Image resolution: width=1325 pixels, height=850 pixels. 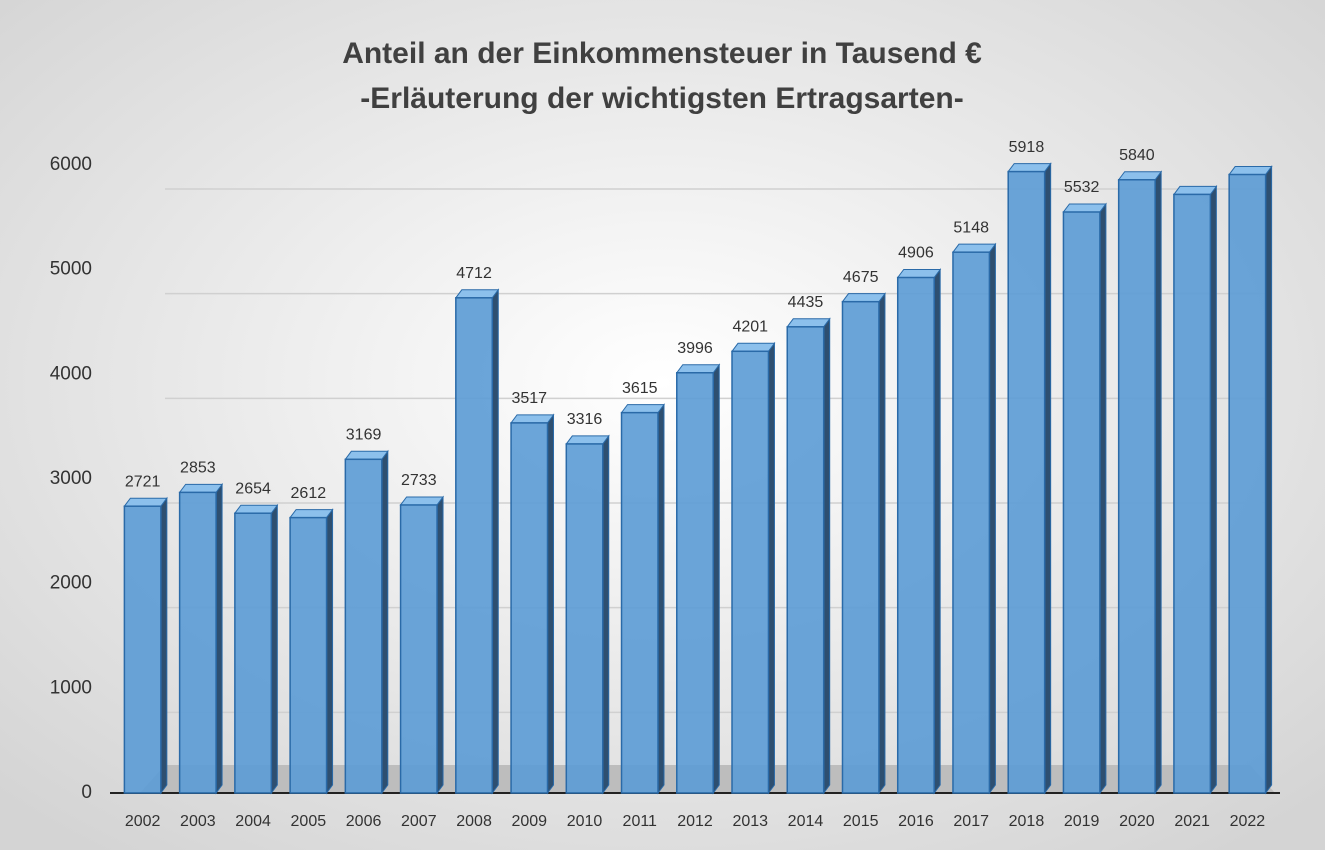 I want to click on x-tick-label: 2022, so click(x=1248, y=821).